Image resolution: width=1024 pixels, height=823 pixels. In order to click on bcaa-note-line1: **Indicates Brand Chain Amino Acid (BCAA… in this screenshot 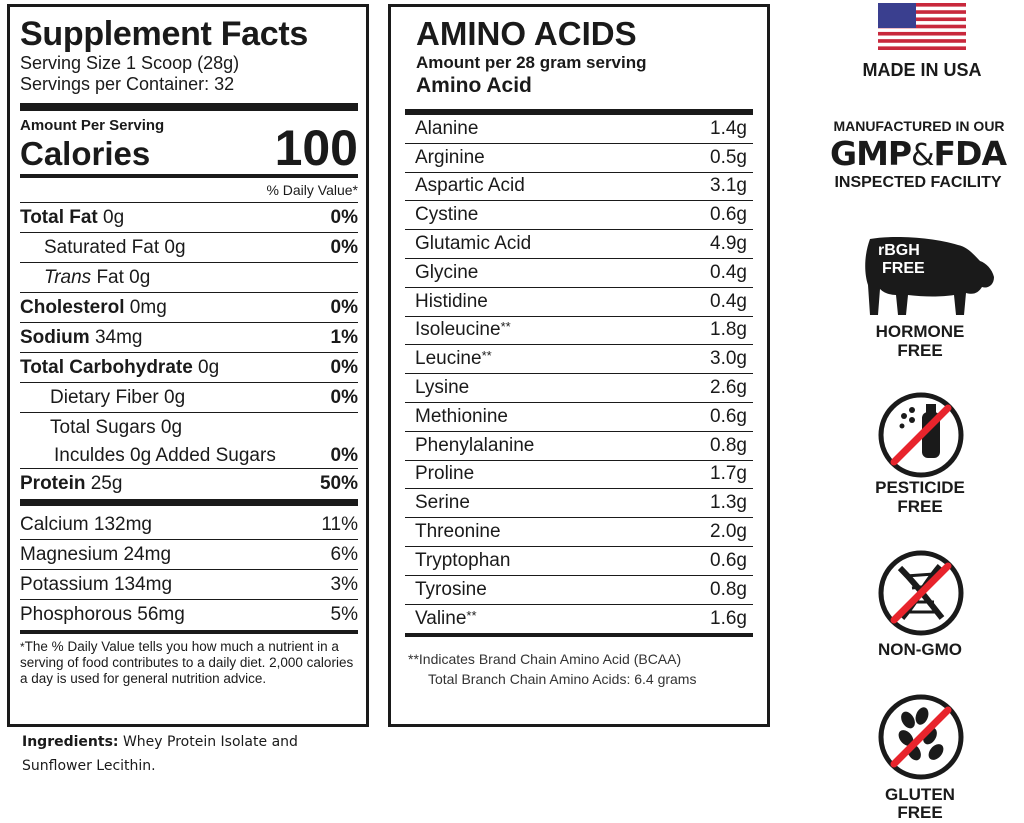, I will do `click(545, 659)`.